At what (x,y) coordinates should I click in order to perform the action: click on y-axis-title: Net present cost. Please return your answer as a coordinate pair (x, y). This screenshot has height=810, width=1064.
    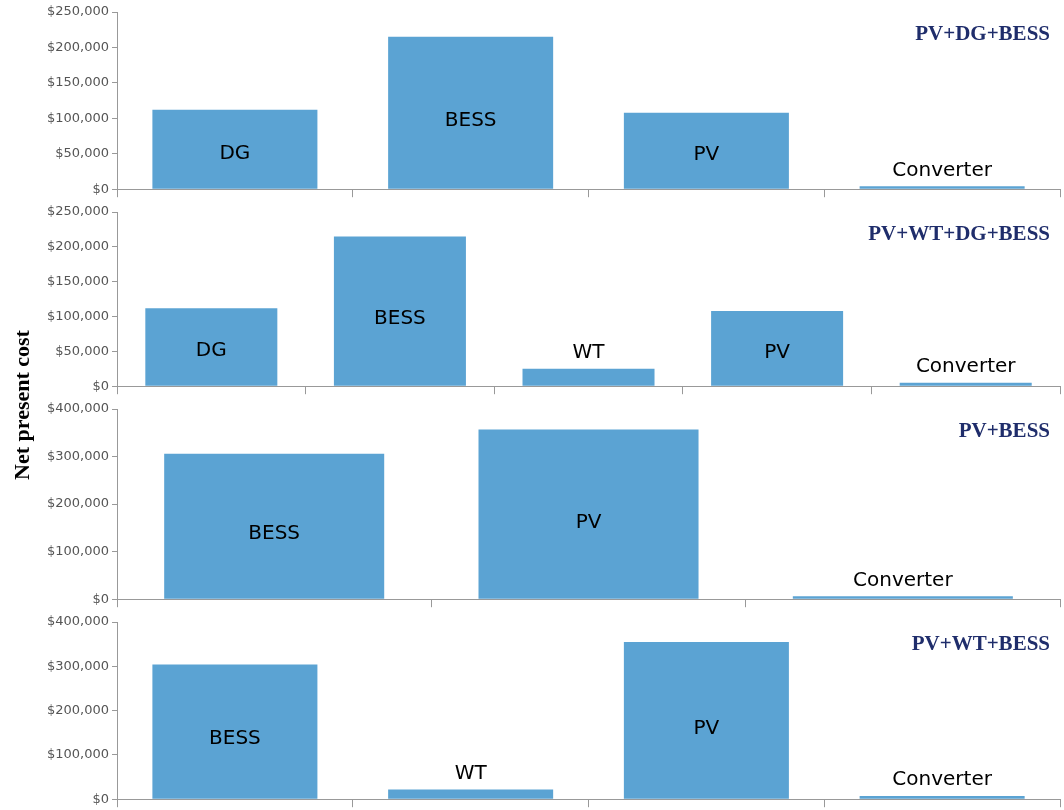
    Looking at the image, I should click on (22, 405).